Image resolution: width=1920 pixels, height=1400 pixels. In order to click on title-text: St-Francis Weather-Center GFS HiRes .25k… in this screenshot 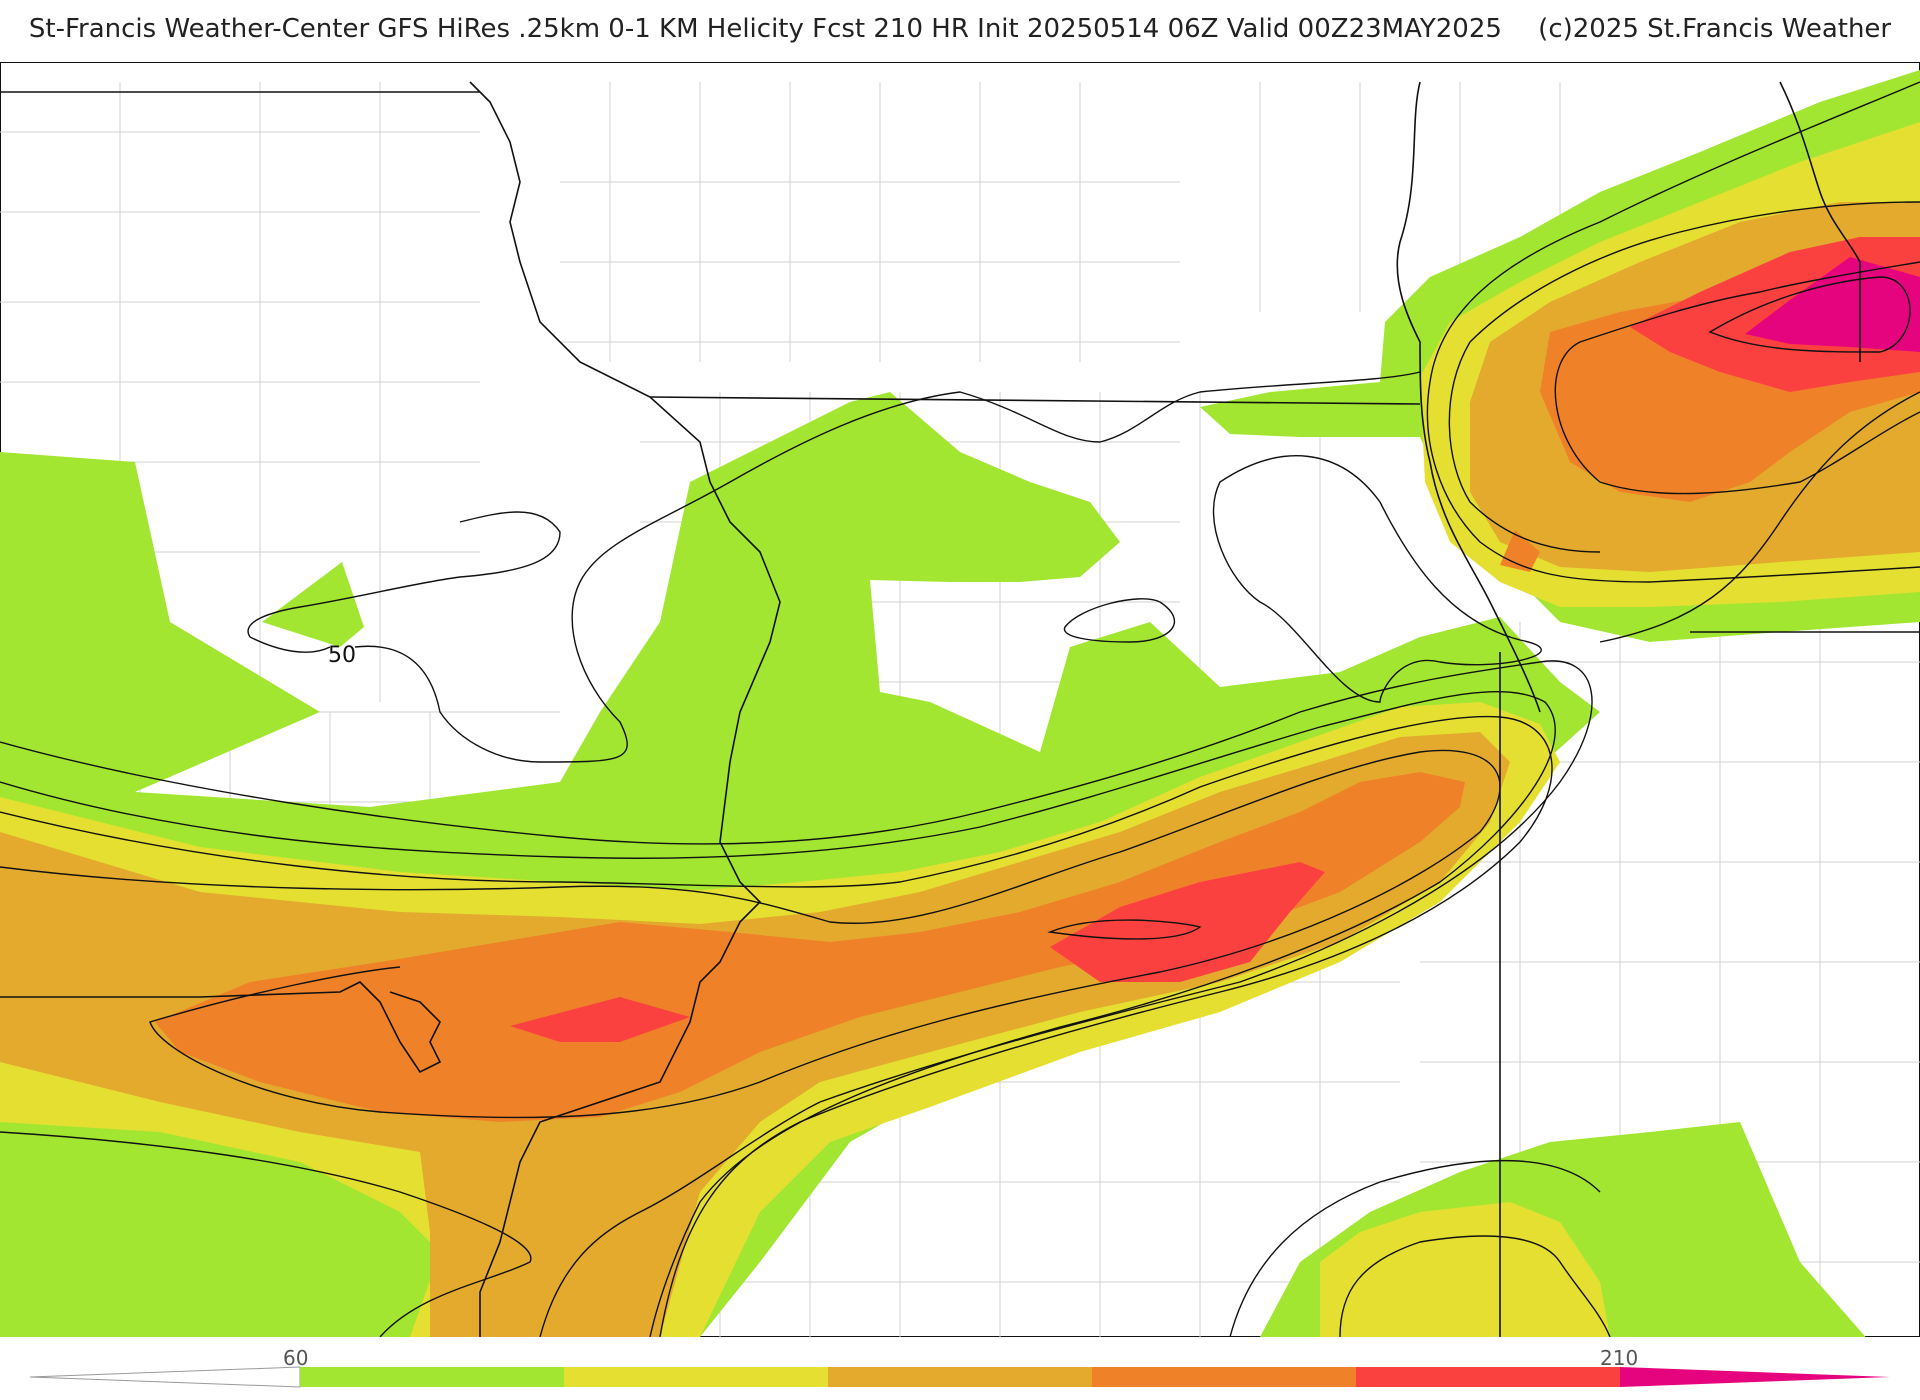, I will do `click(765, 29)`.